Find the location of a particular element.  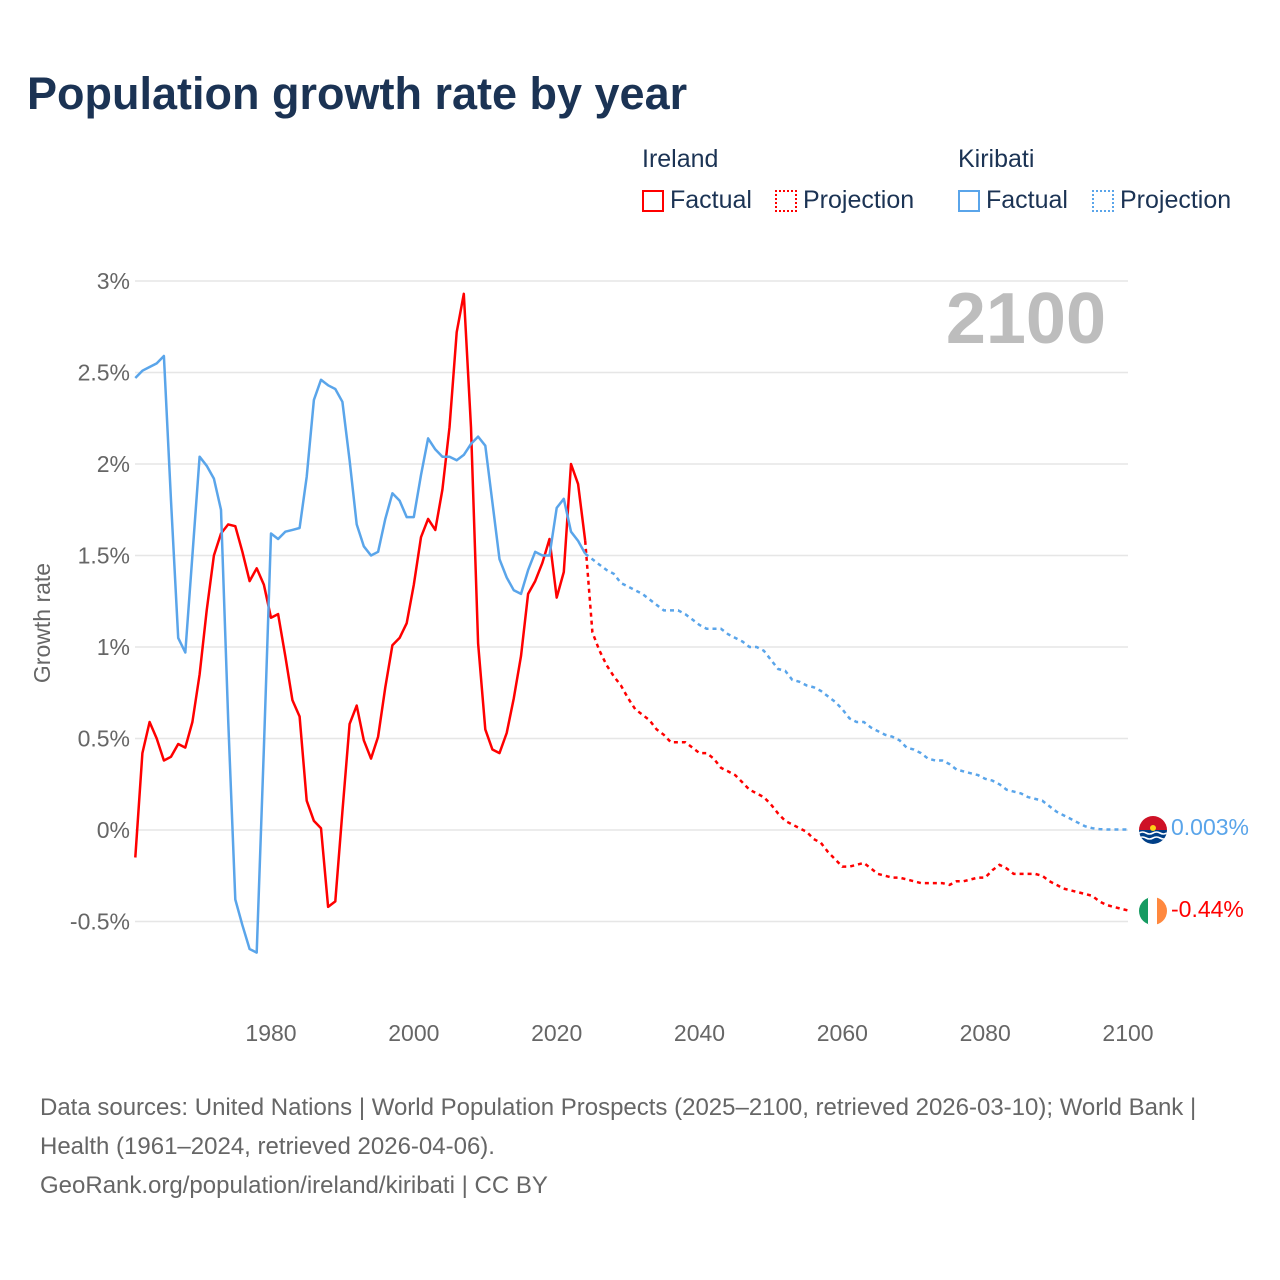

kiribati-projection-line is located at coordinates (856, 691).